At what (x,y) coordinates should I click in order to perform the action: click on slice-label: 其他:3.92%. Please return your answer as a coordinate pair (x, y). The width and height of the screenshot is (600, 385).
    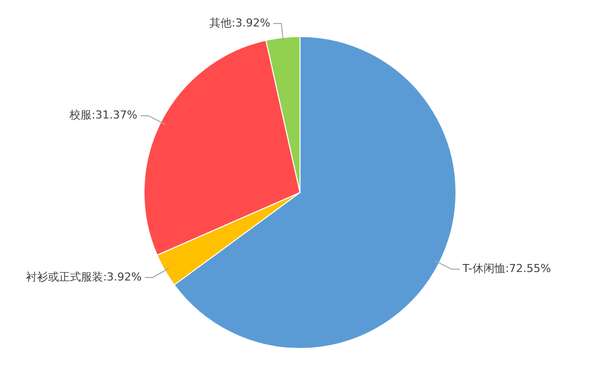
    Looking at the image, I should click on (240, 23).